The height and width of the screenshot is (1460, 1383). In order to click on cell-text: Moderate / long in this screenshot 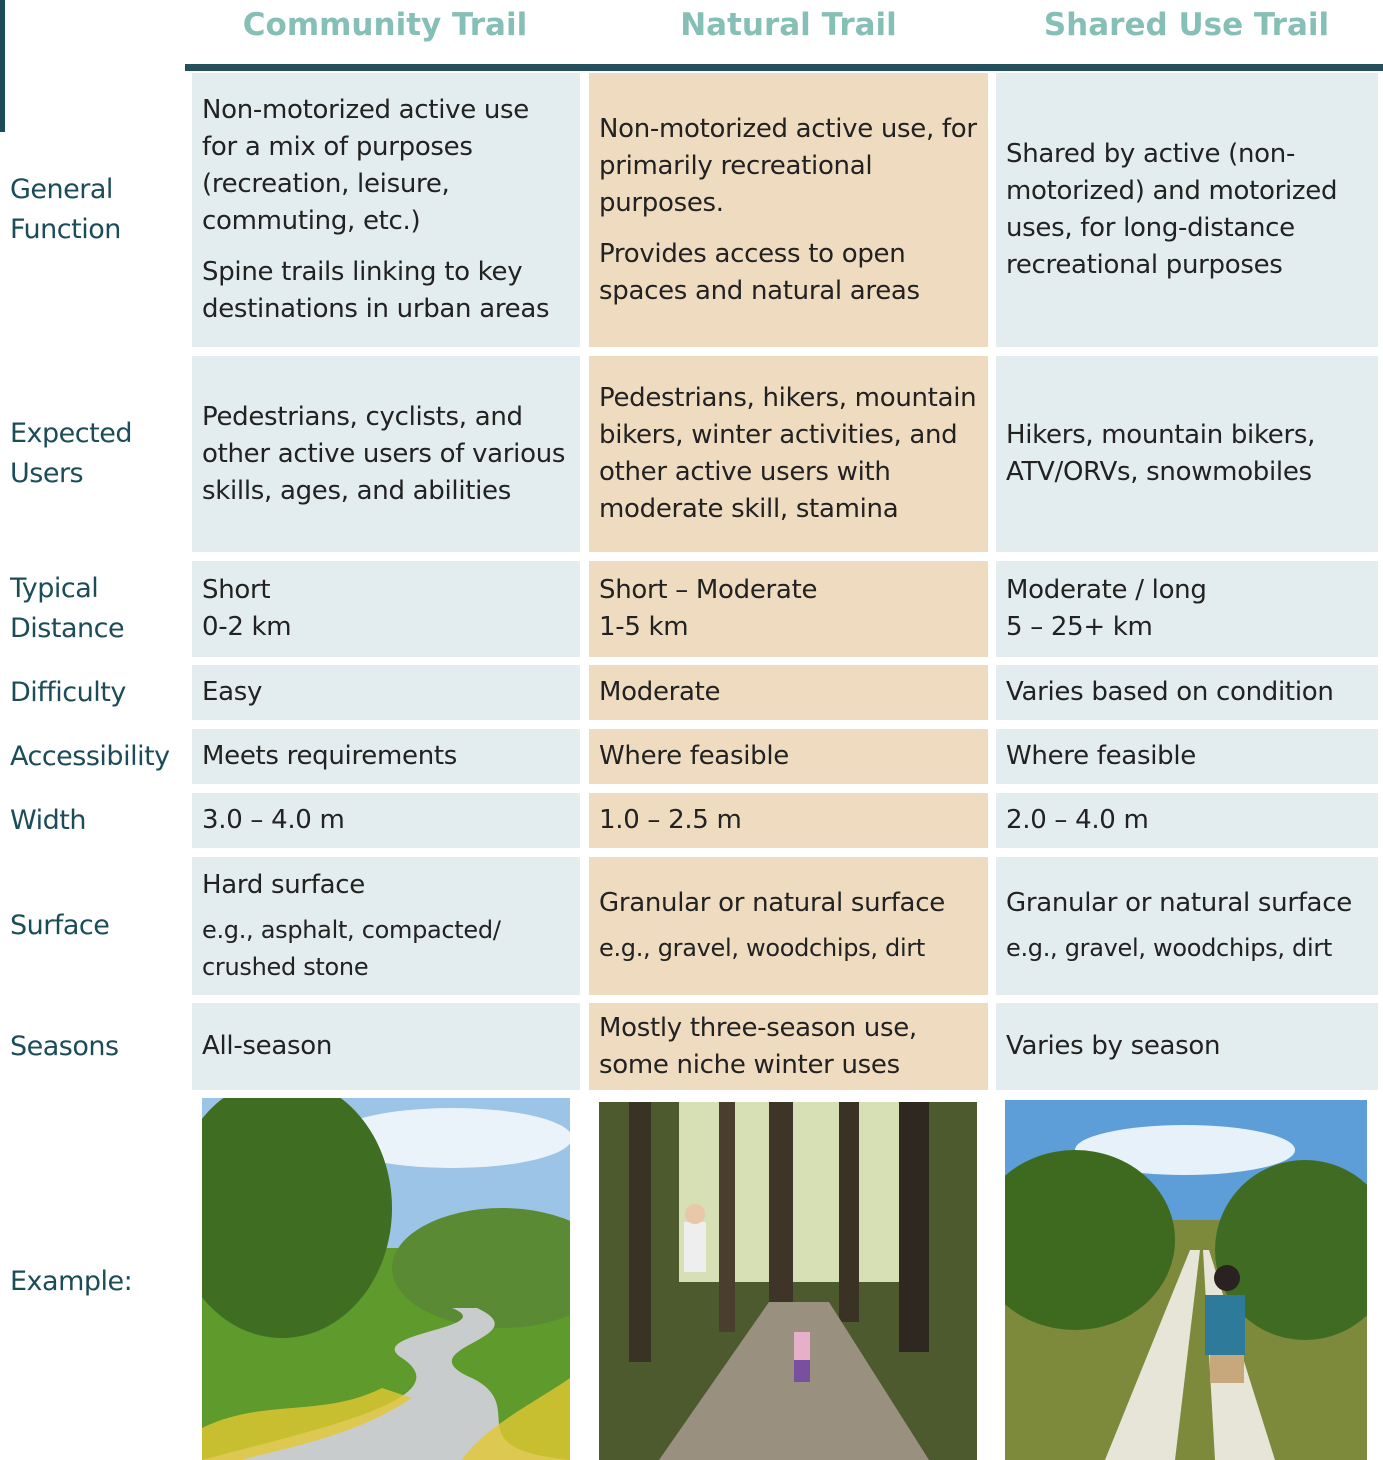, I will do `click(1106, 590)`.